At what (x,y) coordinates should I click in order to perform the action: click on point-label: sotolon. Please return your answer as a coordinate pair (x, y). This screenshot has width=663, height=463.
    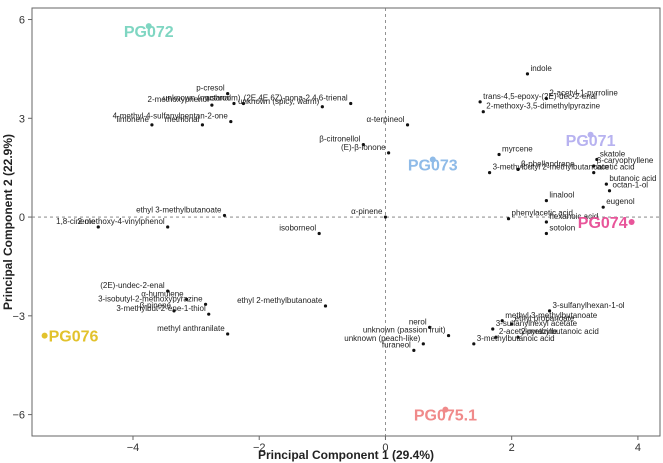
    Looking at the image, I should click on (562, 228).